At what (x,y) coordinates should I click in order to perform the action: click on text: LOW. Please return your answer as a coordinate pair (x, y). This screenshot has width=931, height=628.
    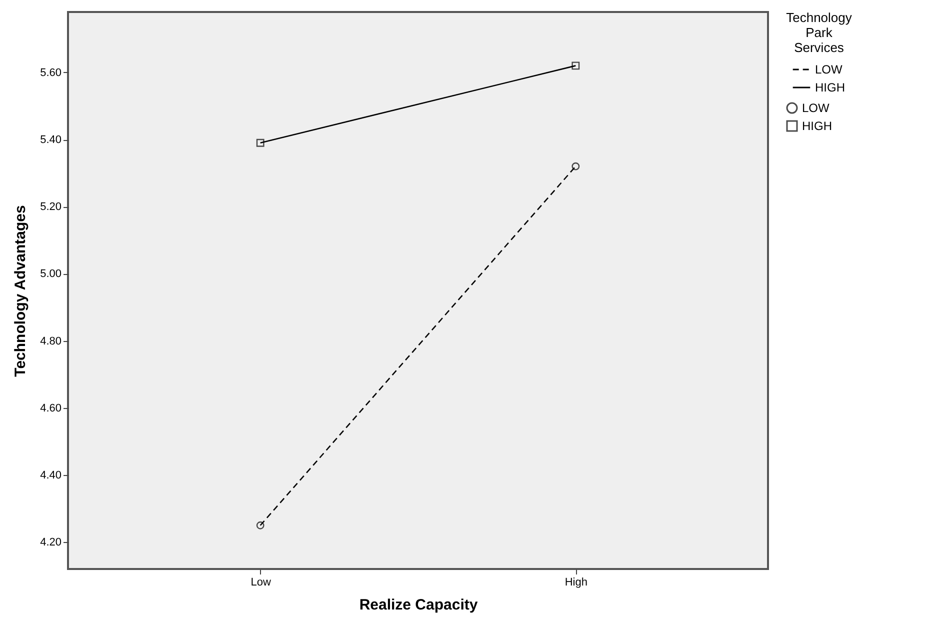
    Looking at the image, I should click on (828, 69).